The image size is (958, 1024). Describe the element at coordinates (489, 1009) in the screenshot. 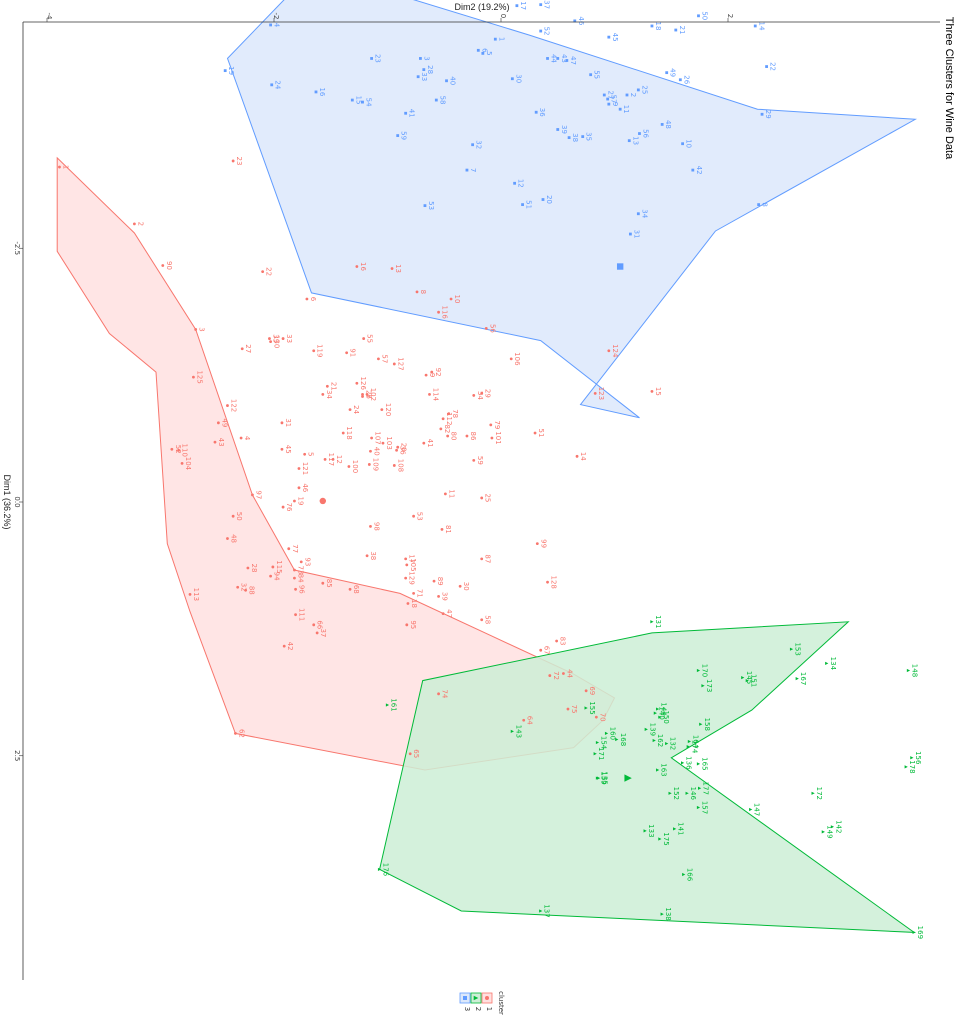

I see `legend-label-1: 1` at that location.